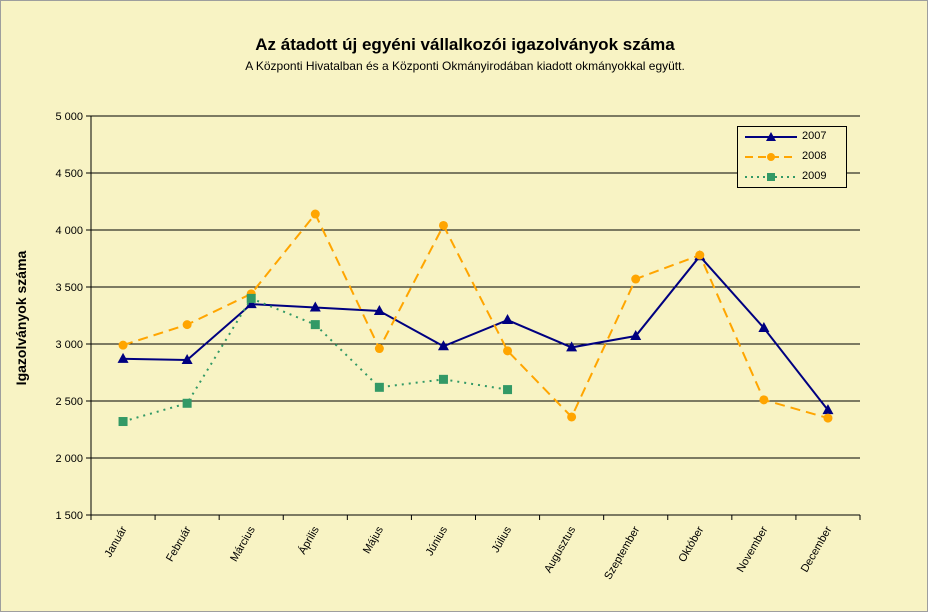 The image size is (930, 614). Describe the element at coordinates (69, 117) in the screenshot. I see `y-tick-label: 5 000` at that location.